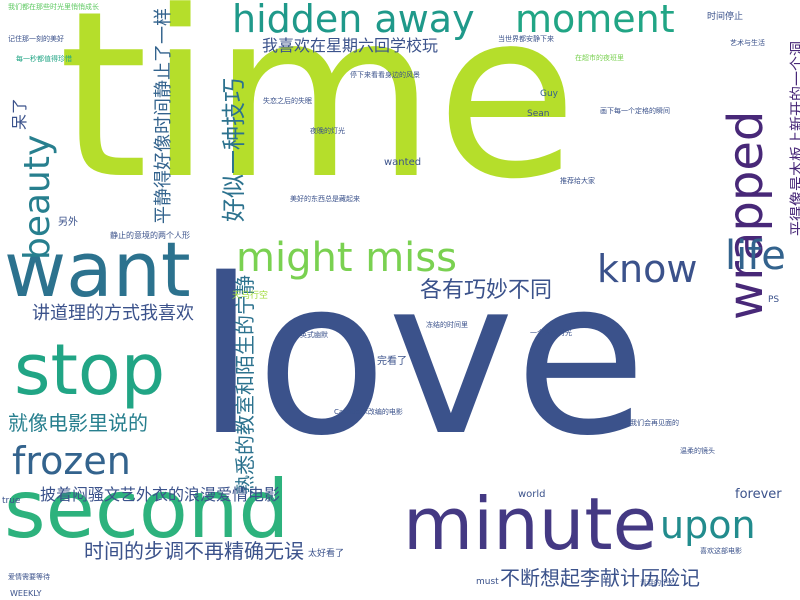  Describe the element at coordinates (774, 300) in the screenshot. I see `word-ps: PS` at that location.